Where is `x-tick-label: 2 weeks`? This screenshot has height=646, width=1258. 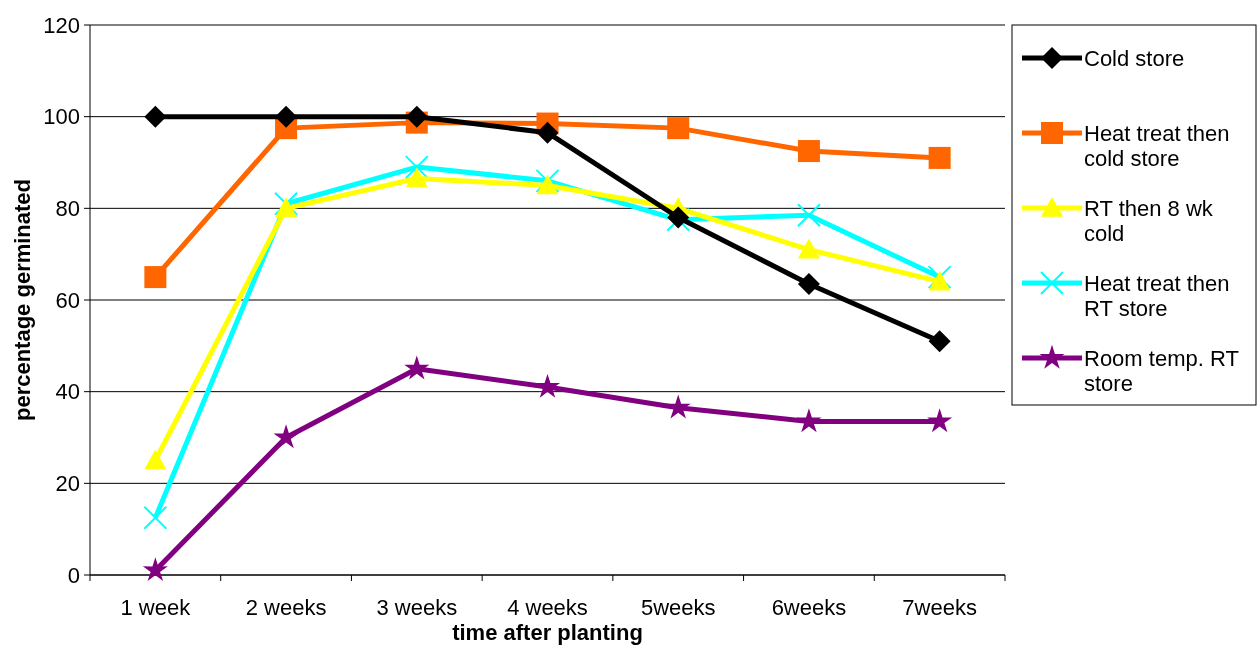 x-tick-label: 2 weeks is located at coordinates (286, 607).